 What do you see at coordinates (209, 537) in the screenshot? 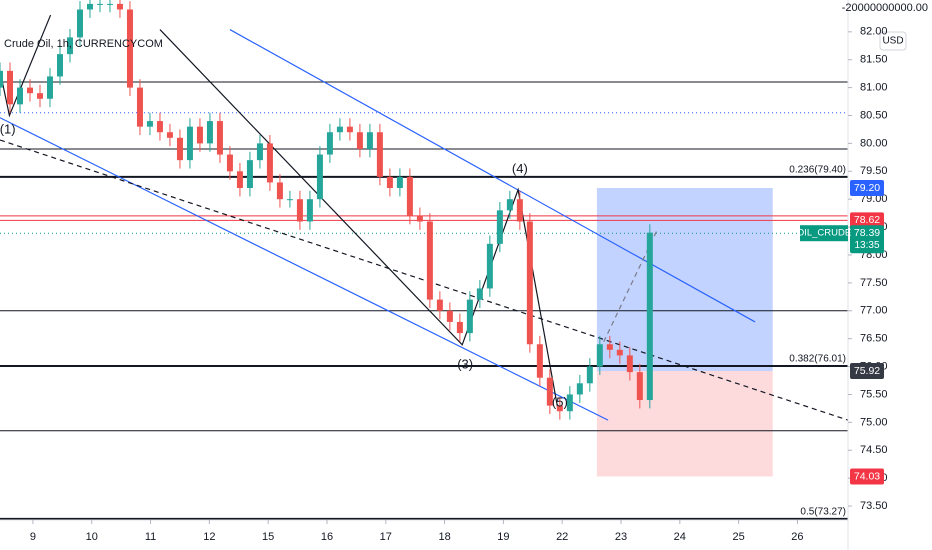
I see `x-tick-label: 12` at bounding box center [209, 537].